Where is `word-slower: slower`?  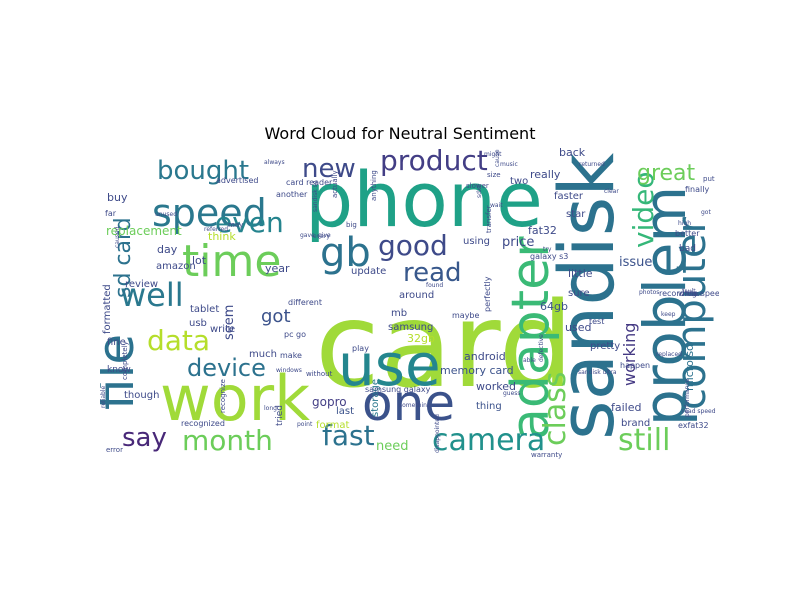 word-slower: slower is located at coordinates (477, 186).